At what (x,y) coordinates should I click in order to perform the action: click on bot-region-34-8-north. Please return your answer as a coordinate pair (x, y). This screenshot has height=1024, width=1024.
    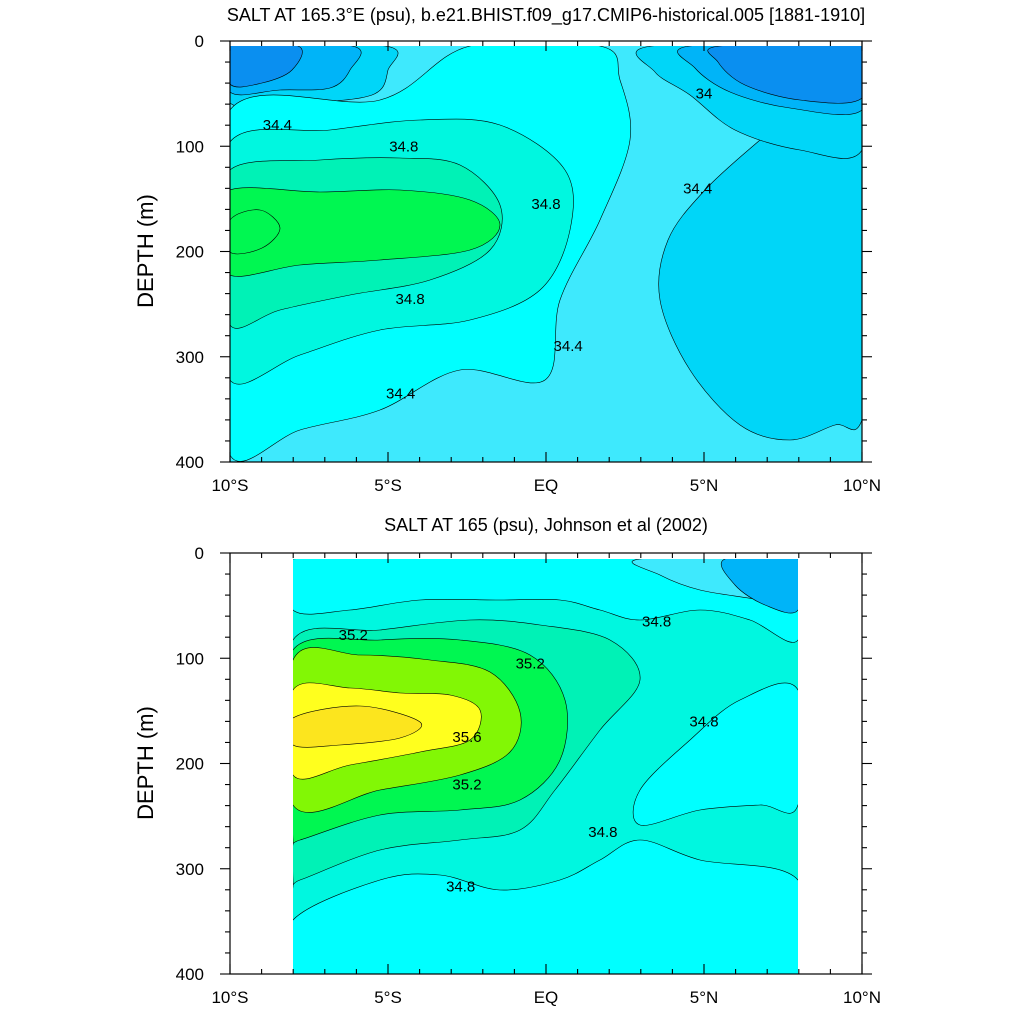
    Looking at the image, I should click on (715, 754).